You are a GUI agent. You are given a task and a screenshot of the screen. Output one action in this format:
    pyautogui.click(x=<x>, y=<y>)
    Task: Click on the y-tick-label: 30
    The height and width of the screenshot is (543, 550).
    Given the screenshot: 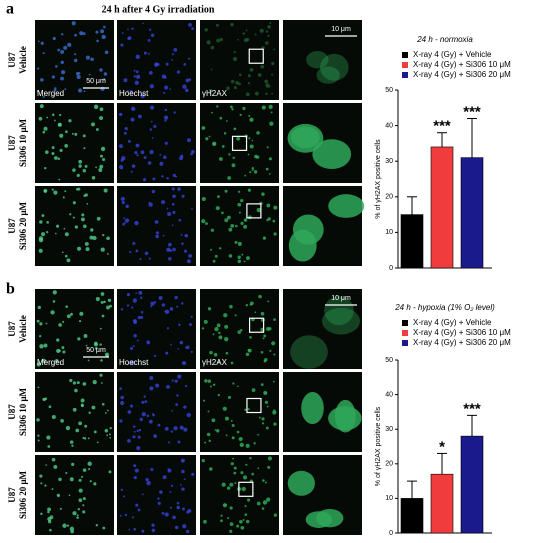 What is the action you would take?
    pyautogui.click(x=389, y=429)
    